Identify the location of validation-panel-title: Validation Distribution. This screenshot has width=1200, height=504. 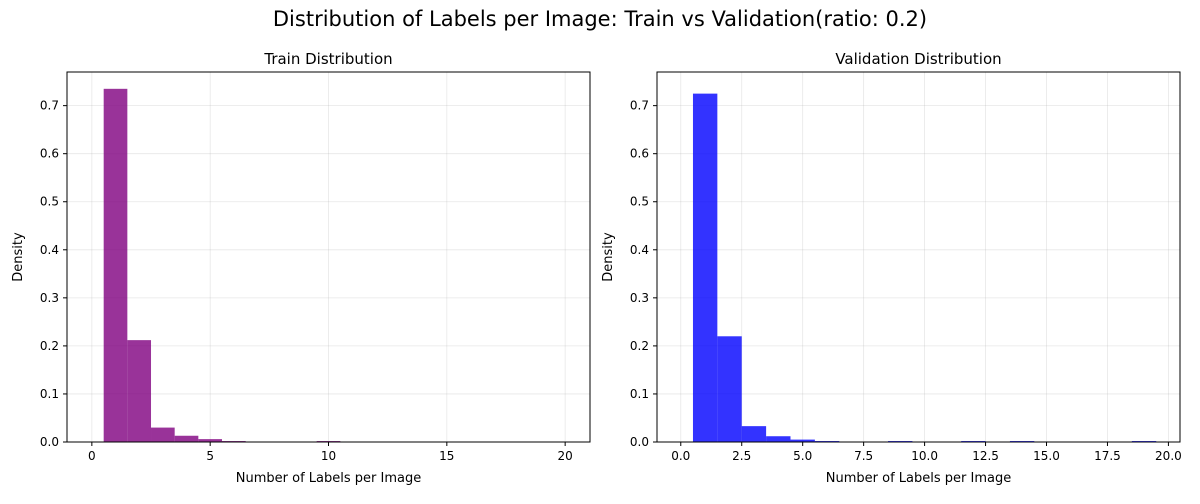
(918, 59).